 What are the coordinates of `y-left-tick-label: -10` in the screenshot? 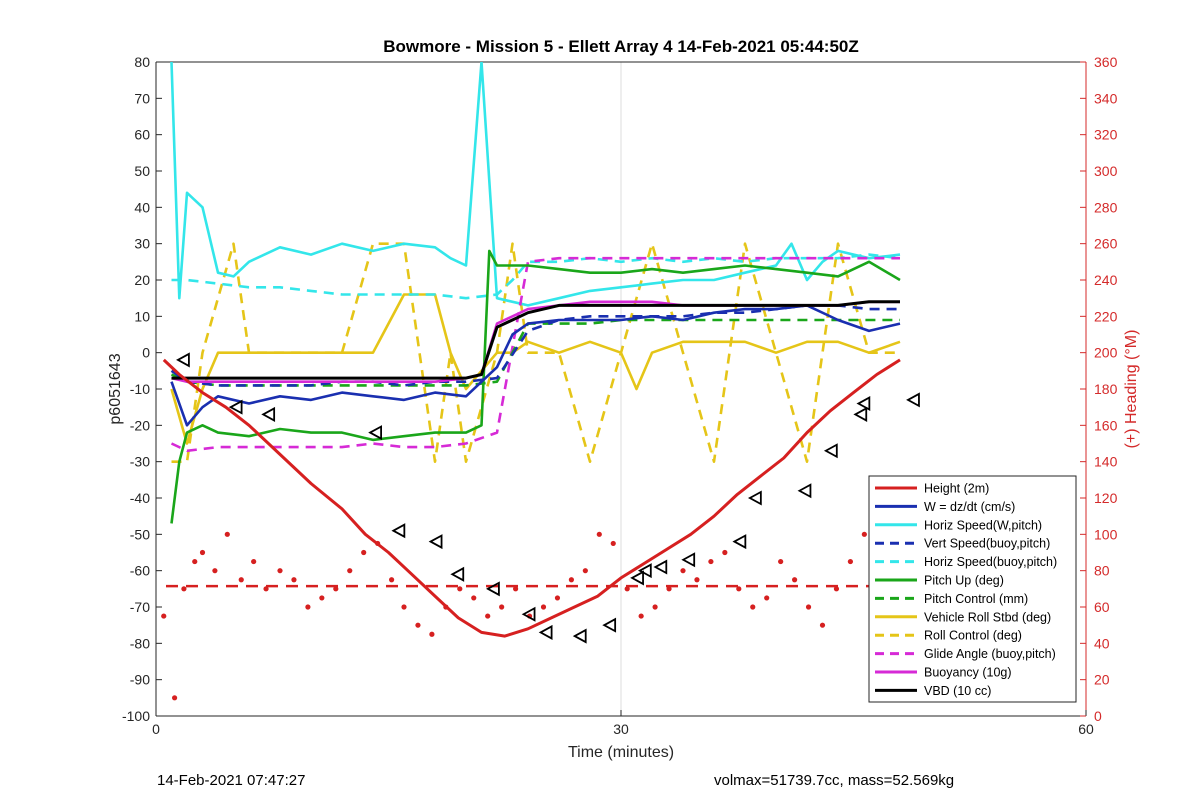 It's located at (140, 389).